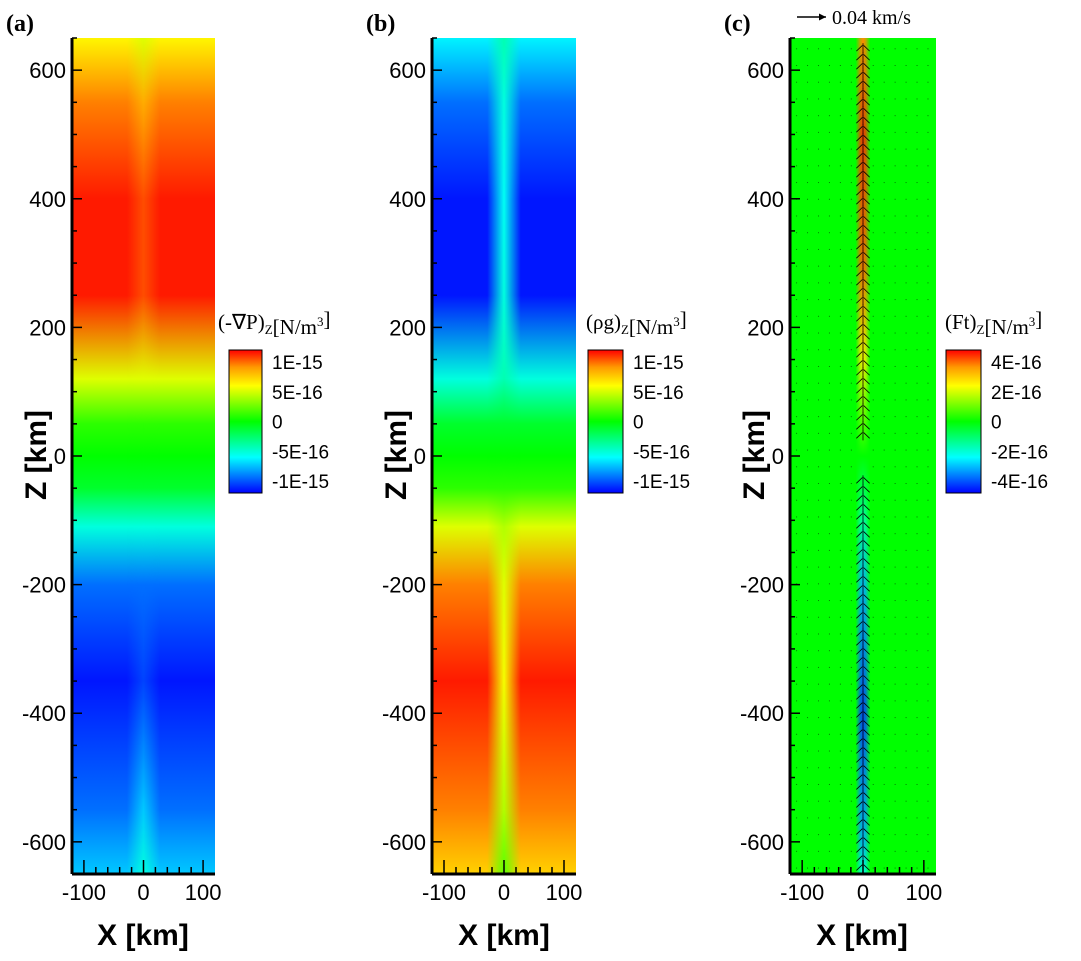 The image size is (1081, 961). What do you see at coordinates (605, 421) in the screenshot?
I see `colorbar-gradient` at bounding box center [605, 421].